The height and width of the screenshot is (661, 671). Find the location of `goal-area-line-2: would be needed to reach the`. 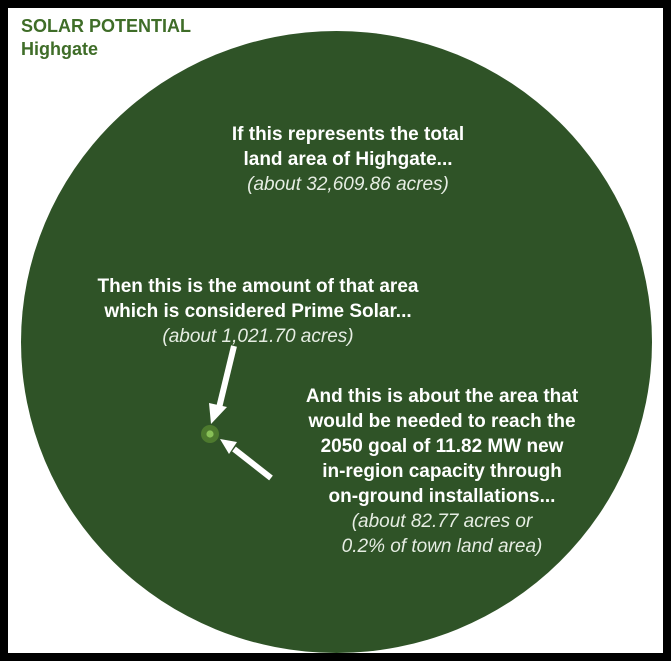

goal-area-line-2: would be needed to reach the is located at coordinates (442, 421).